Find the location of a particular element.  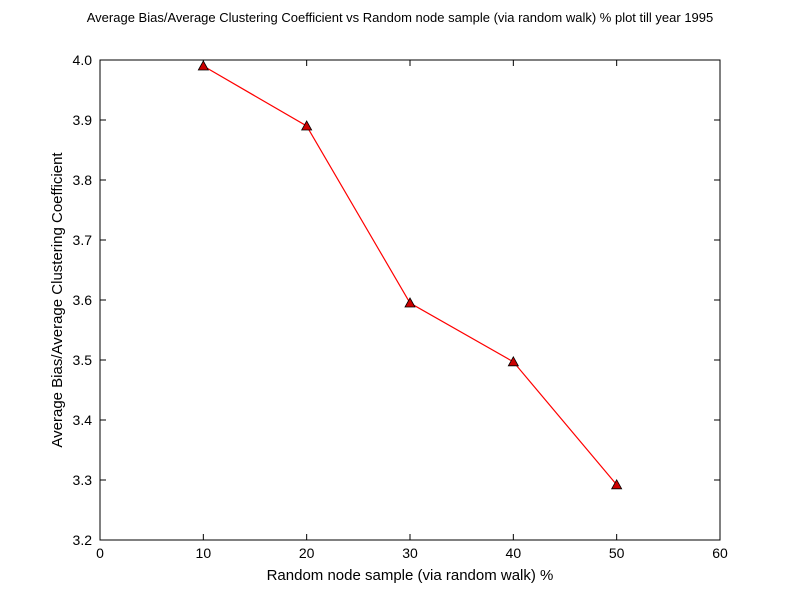

y-tick-label: 3.3 is located at coordinates (83, 480).